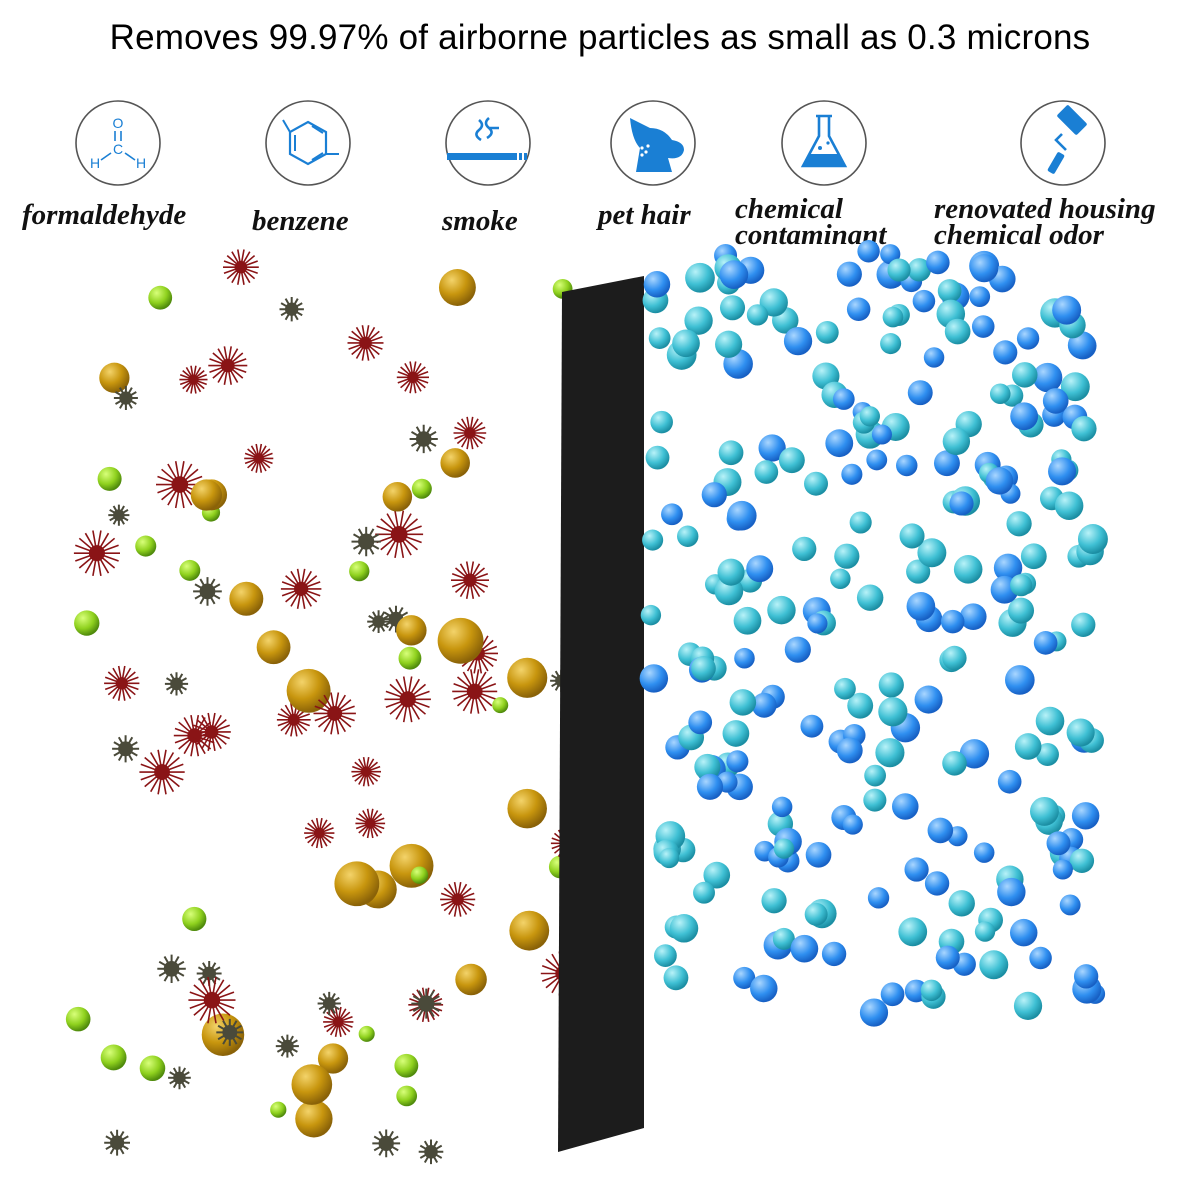 This screenshot has width=1200, height=1200. What do you see at coordinates (789, 209) in the screenshot?
I see `label-chemical-contaminant-line1: chemical` at bounding box center [789, 209].